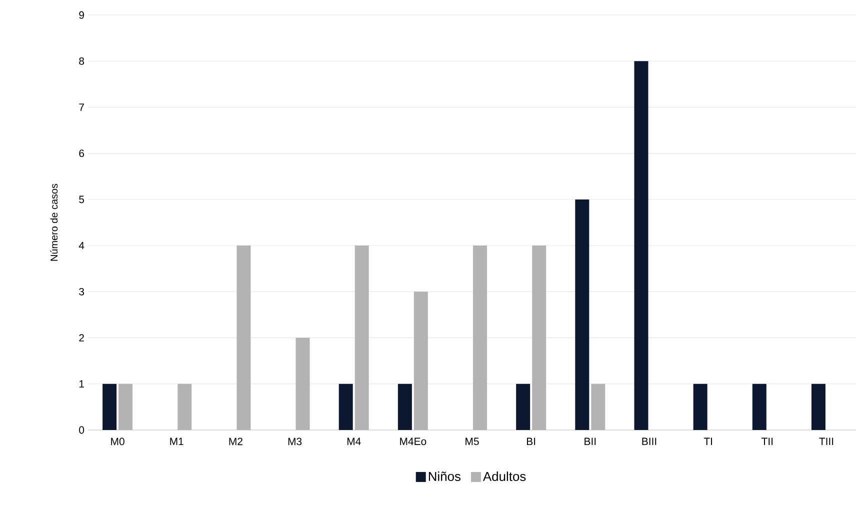 This screenshot has width=866, height=510. I want to click on y-tick-label: 2, so click(81, 338).